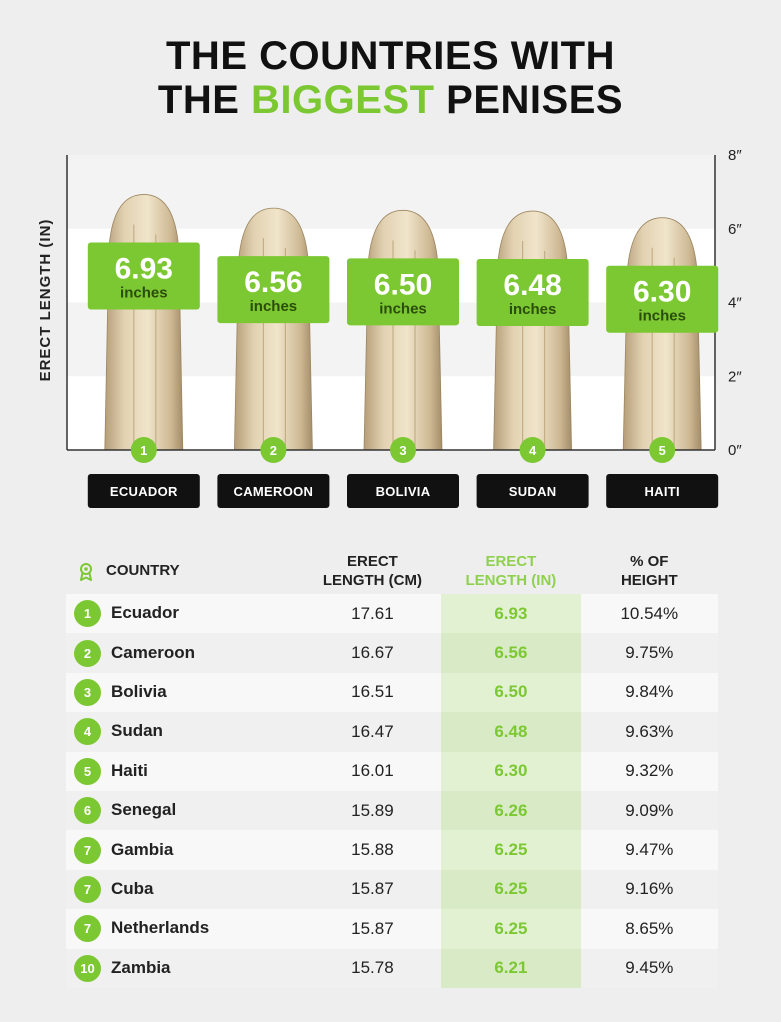  Describe the element at coordinates (649, 614) in the screenshot. I see `cell-pct: 10.54%` at that location.